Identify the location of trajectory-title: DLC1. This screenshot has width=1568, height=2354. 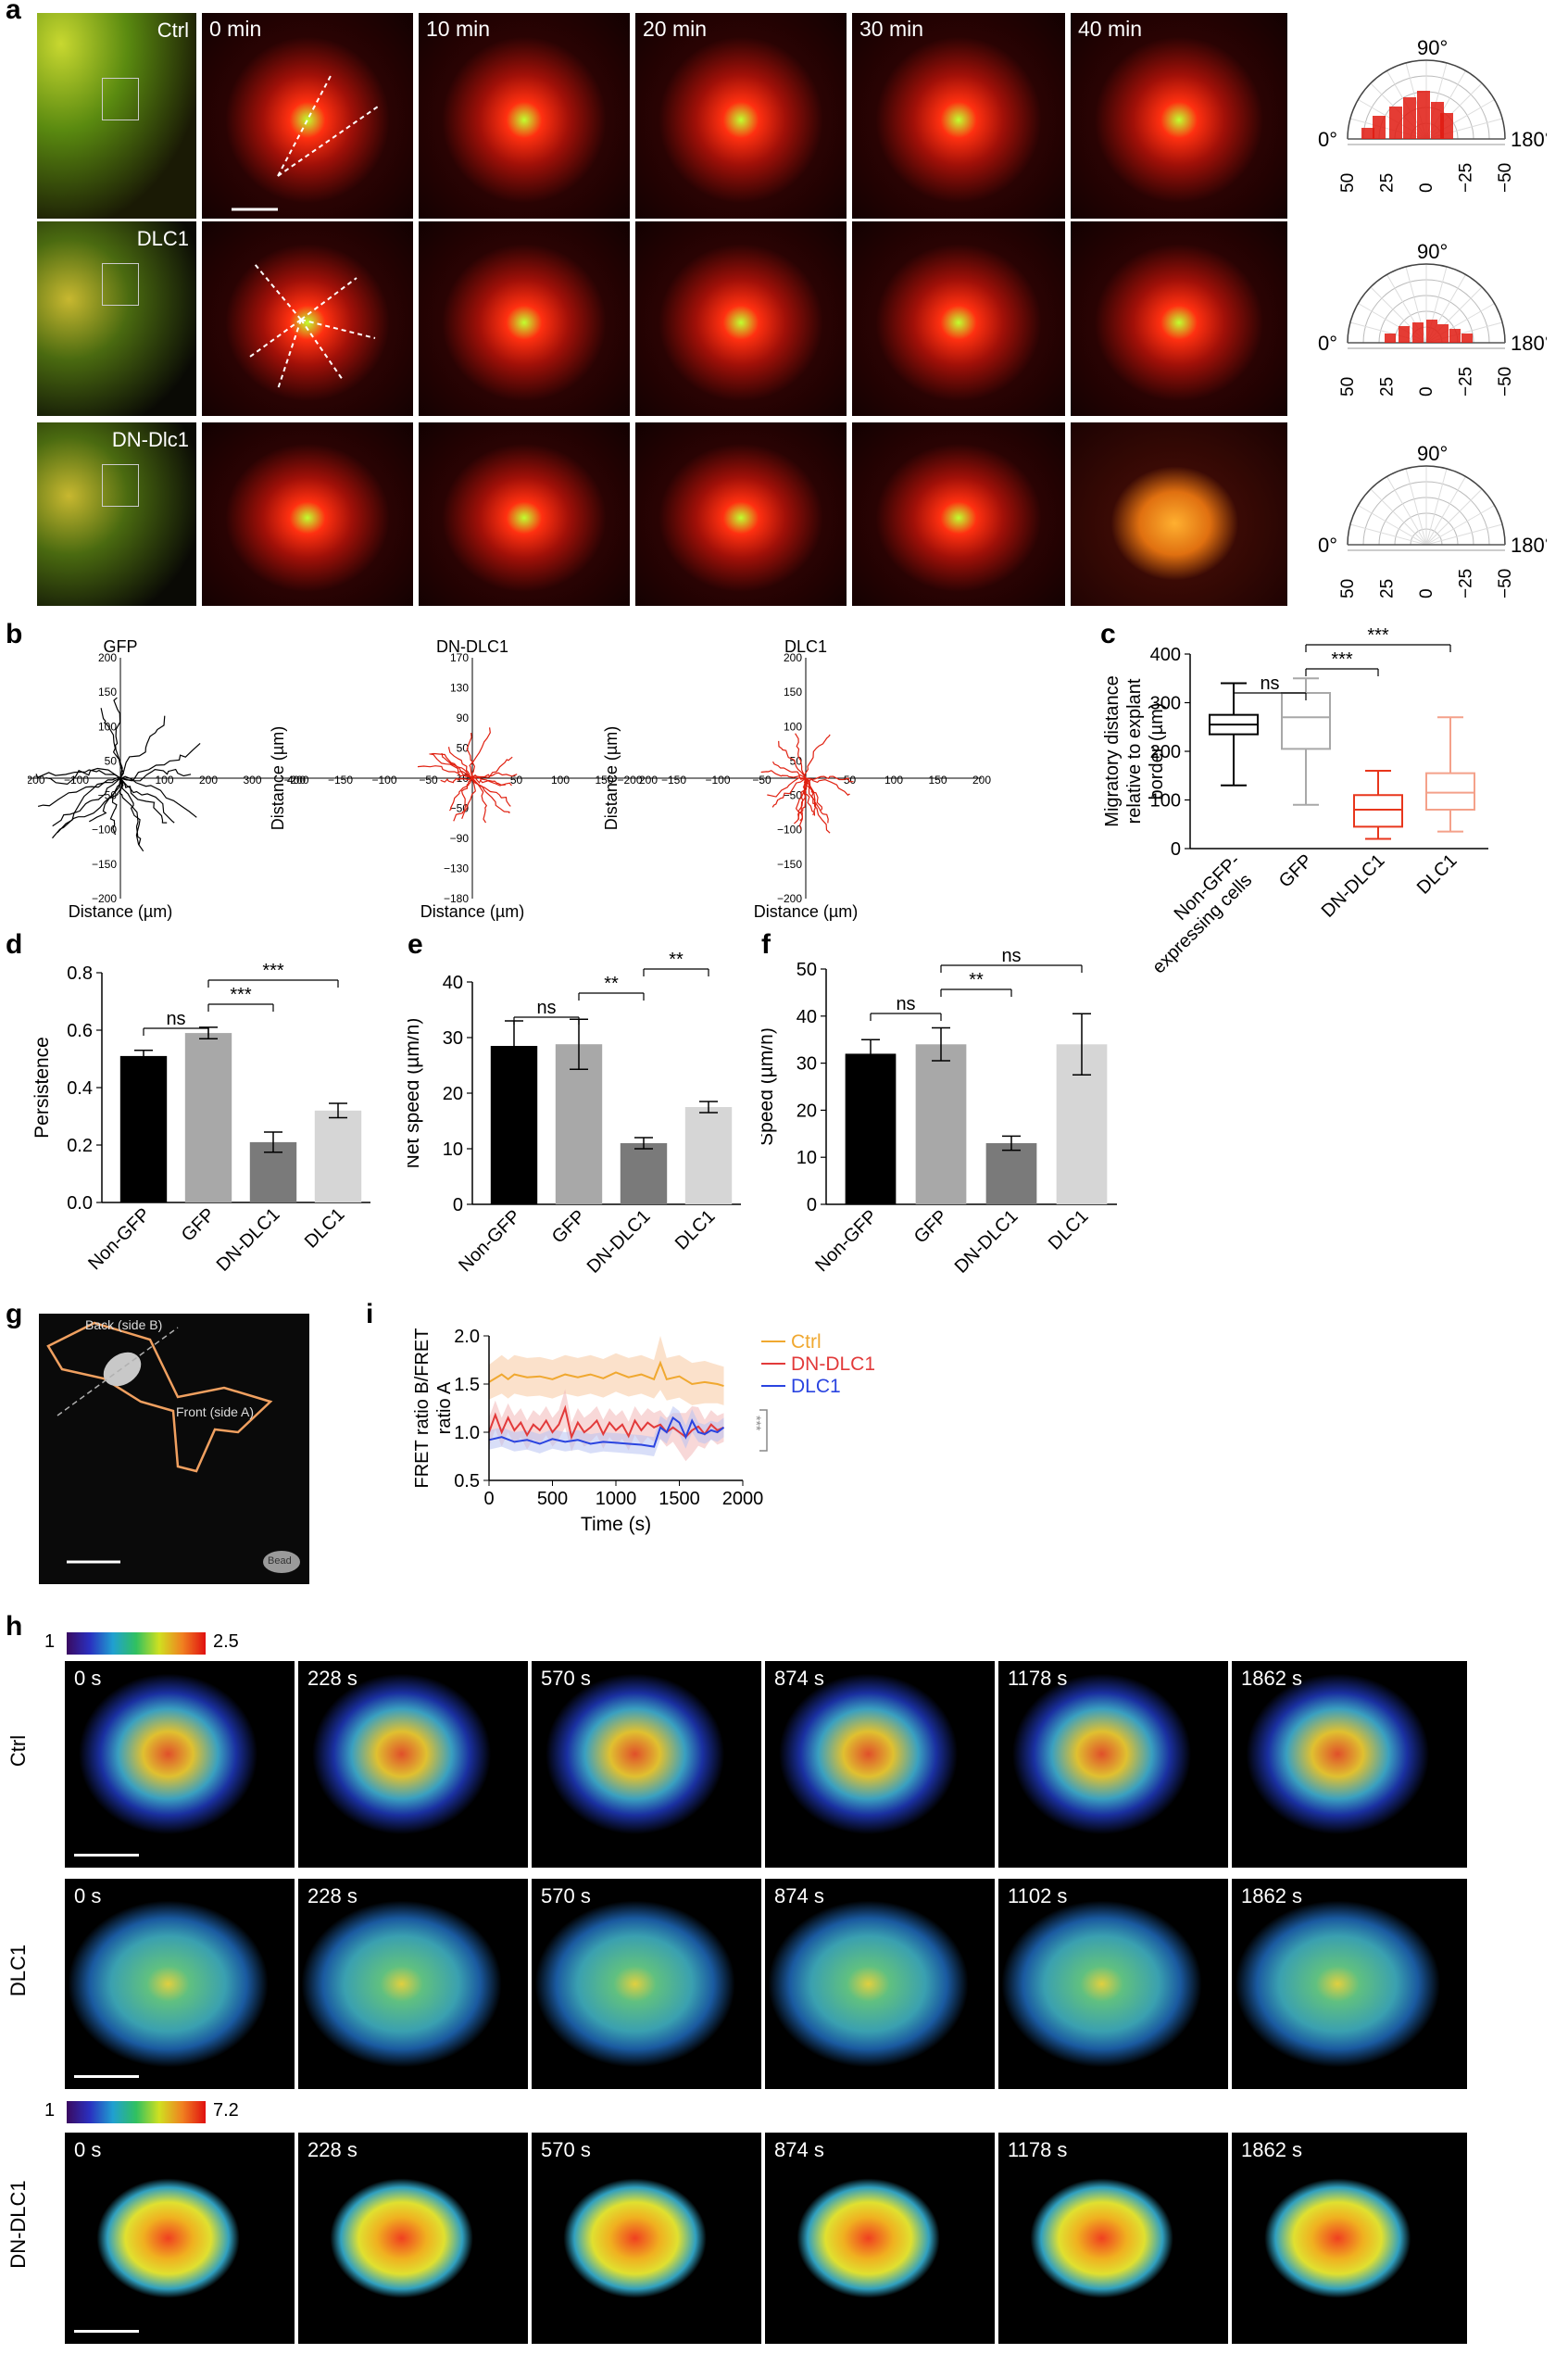
(806, 648).